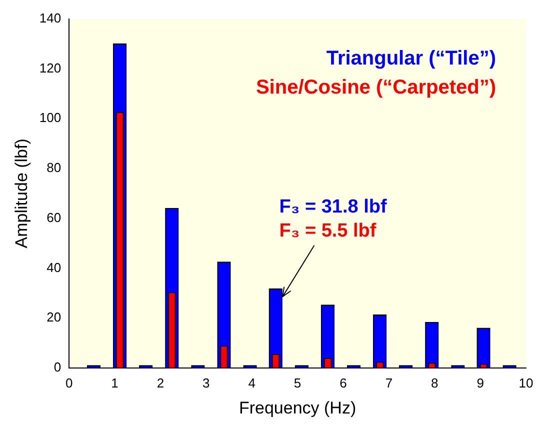 This screenshot has height=431, width=546. I want to click on x-tick-label: 6, so click(343, 382).